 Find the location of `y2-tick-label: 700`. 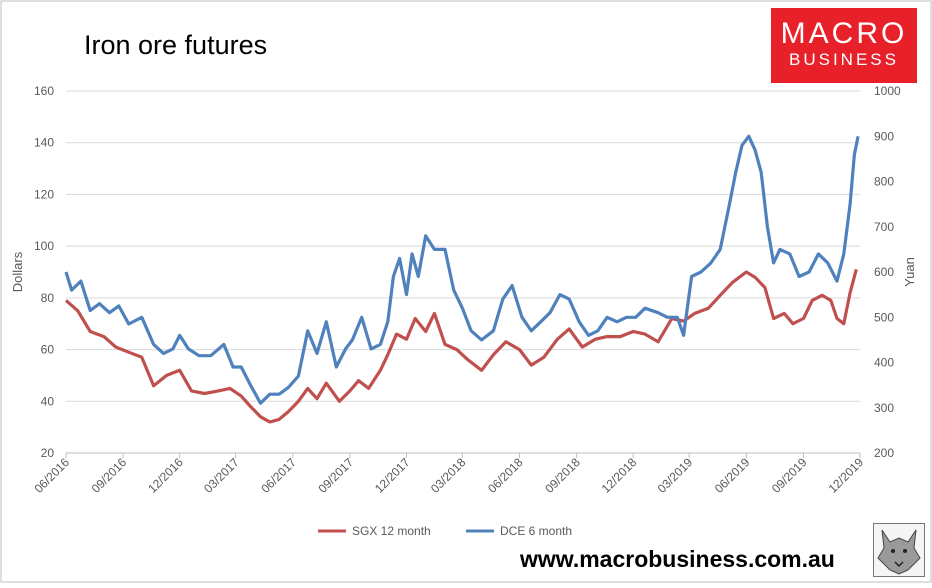

y2-tick-label: 700 is located at coordinates (884, 227).